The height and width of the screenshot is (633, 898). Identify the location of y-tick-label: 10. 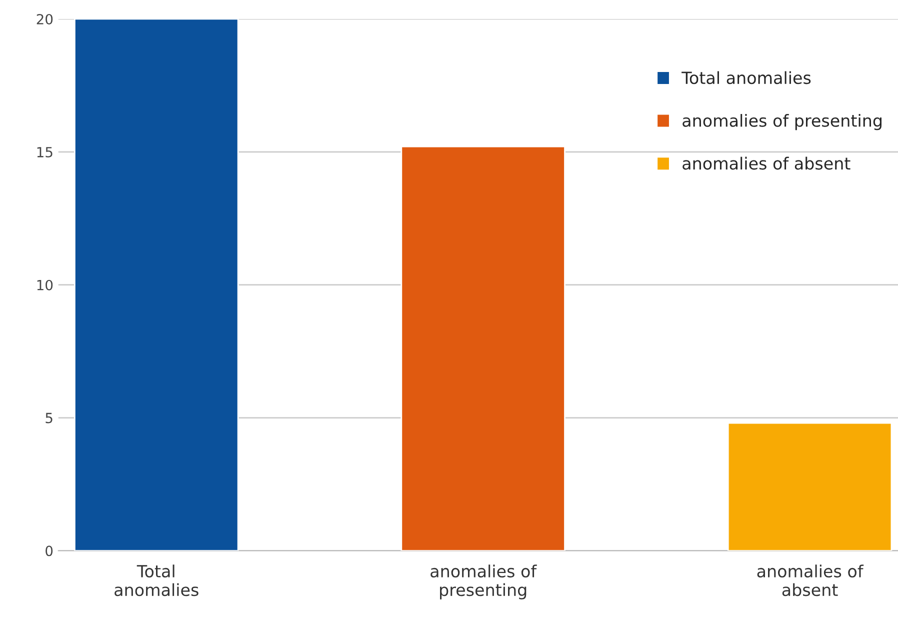
(45, 285).